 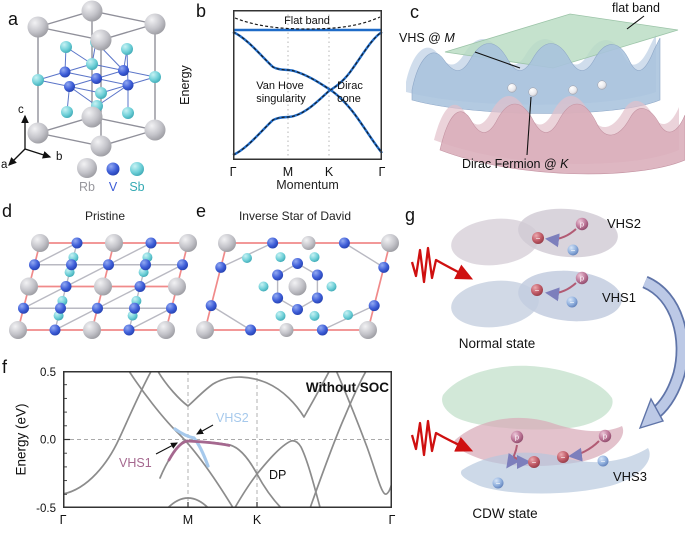 I want to click on dp-label: DP, so click(x=277, y=475).